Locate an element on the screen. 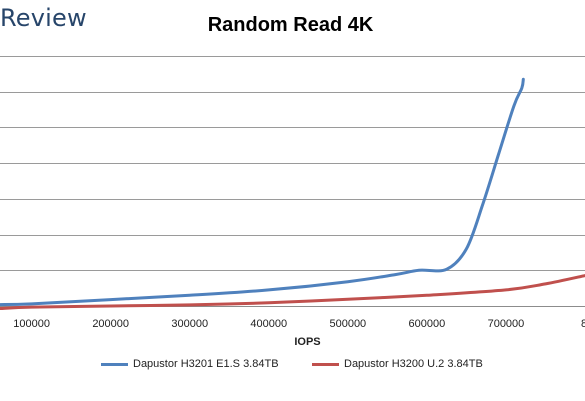 The width and height of the screenshot is (585, 401). x-tick-label: 400000 is located at coordinates (268, 324).